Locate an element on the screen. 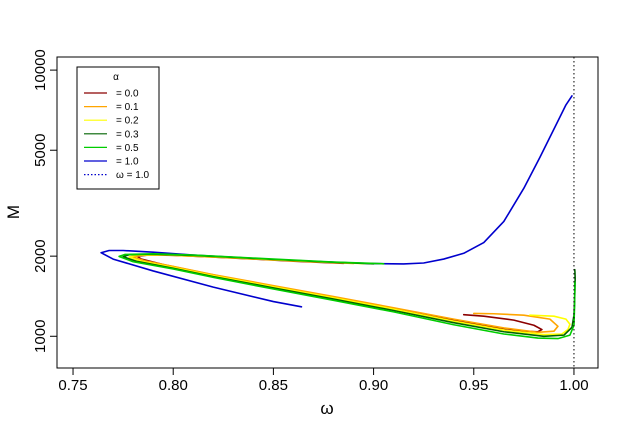 The height and width of the screenshot is (436, 629). y-tick-label: 10000 is located at coordinates (40, 70).